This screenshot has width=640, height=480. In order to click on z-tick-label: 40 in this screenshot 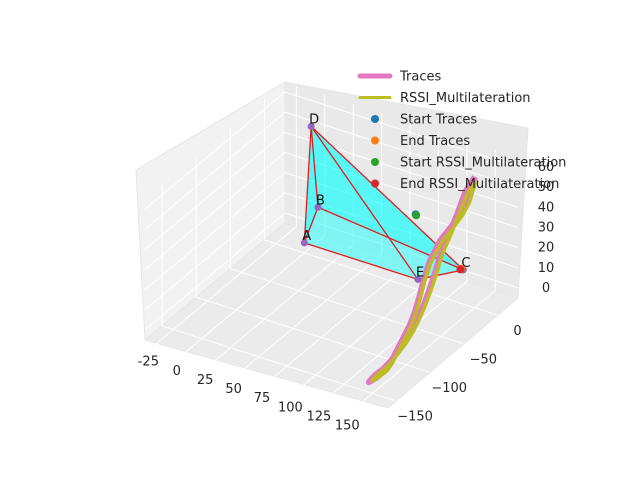, I will do `click(546, 207)`.